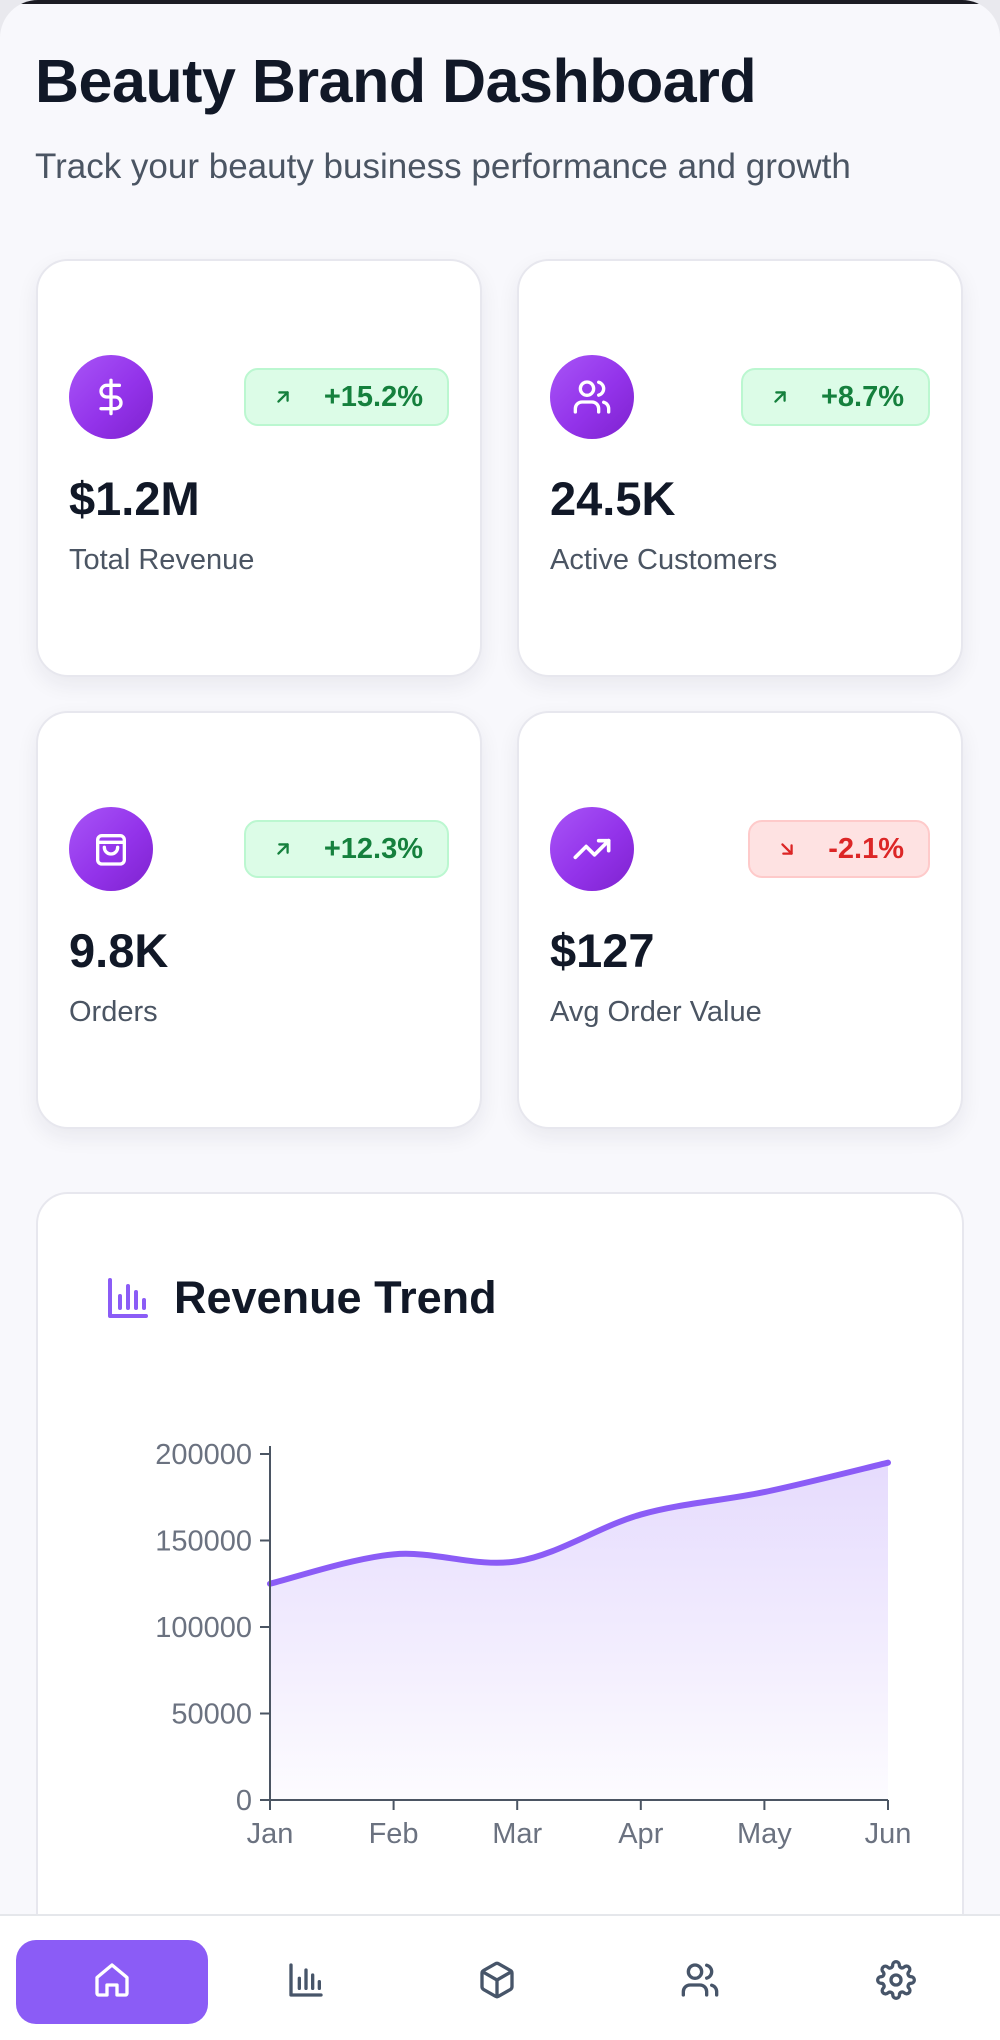 This screenshot has width=1000, height=2040. What do you see at coordinates (119, 950) in the screenshot?
I see `stat-value: 9.8K` at bounding box center [119, 950].